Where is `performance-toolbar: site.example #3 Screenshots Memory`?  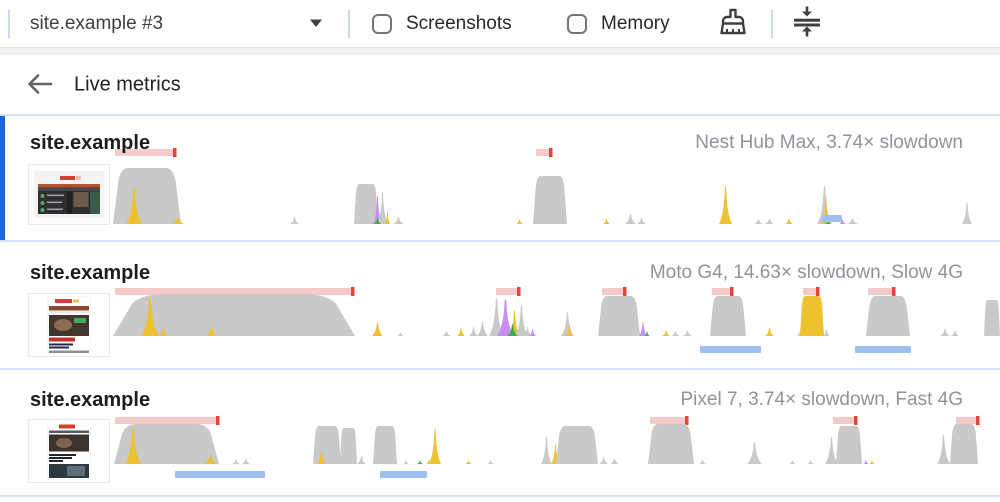
performance-toolbar: site.example #3 Screenshots Memory is located at coordinates (500, 23).